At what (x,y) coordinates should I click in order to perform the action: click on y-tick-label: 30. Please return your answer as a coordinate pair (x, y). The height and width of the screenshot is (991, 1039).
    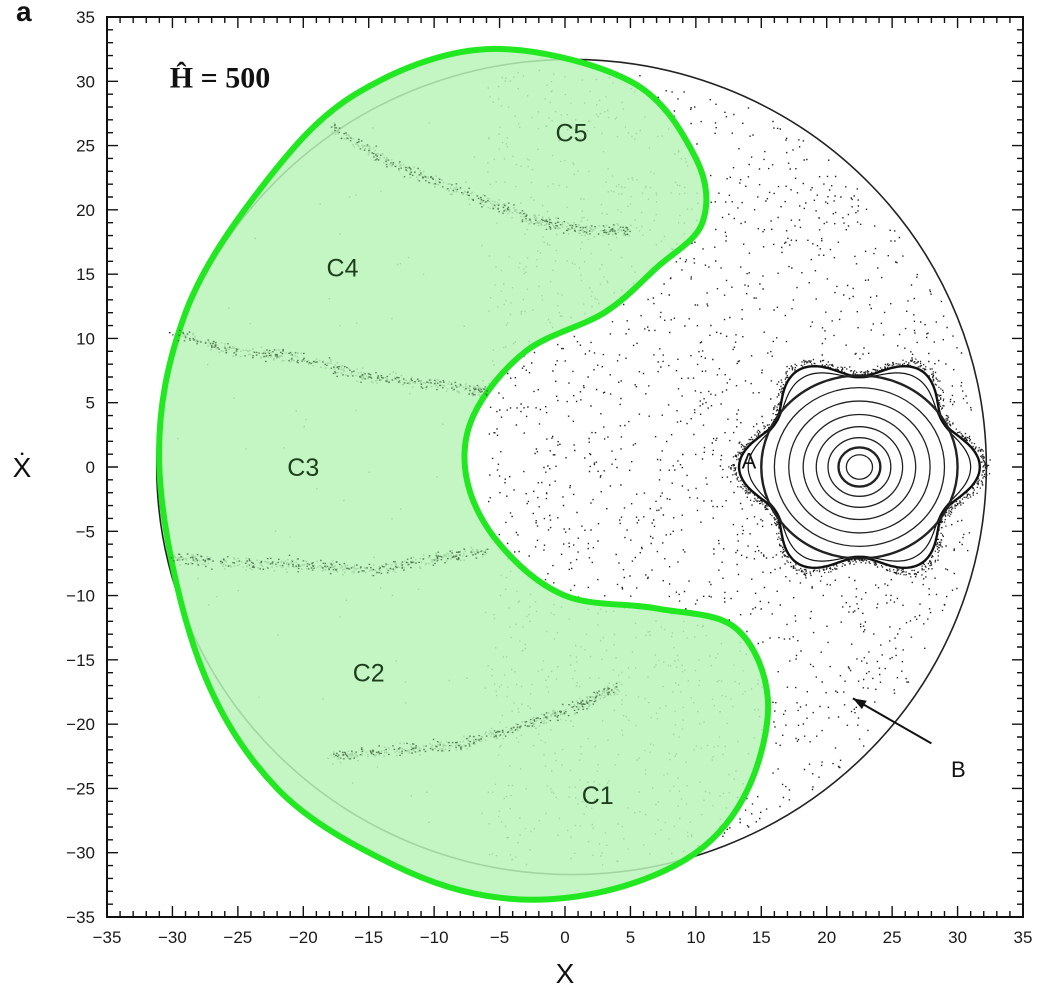
    Looking at the image, I should click on (85, 81).